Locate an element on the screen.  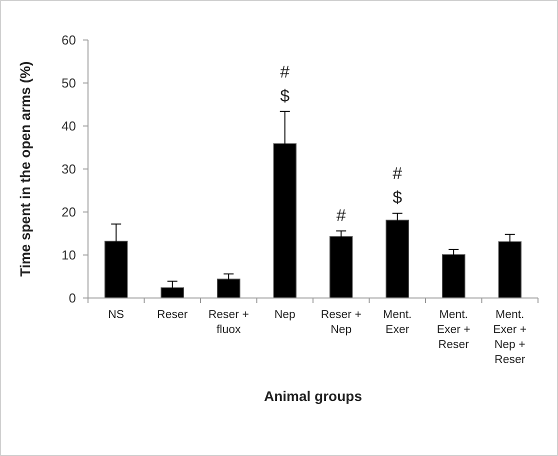
y-tick-label: 30 is located at coordinates (69, 169).